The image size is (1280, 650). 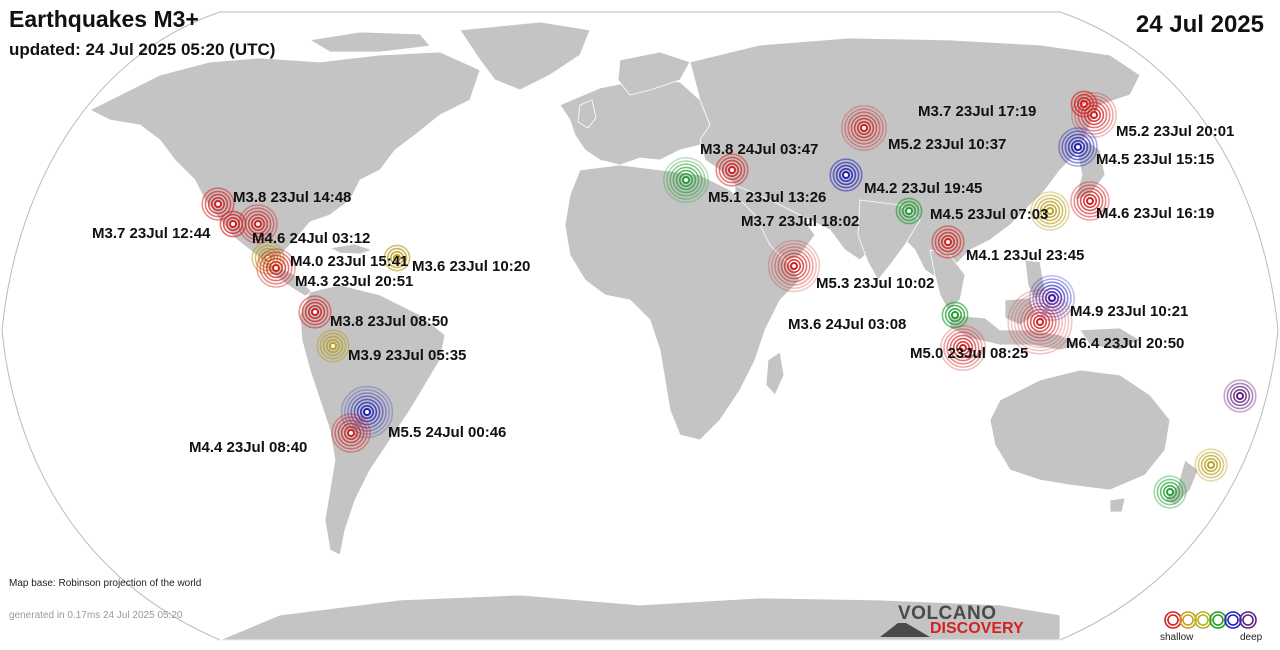 What do you see at coordinates (587, 114) in the screenshot?
I see `land-uk` at bounding box center [587, 114].